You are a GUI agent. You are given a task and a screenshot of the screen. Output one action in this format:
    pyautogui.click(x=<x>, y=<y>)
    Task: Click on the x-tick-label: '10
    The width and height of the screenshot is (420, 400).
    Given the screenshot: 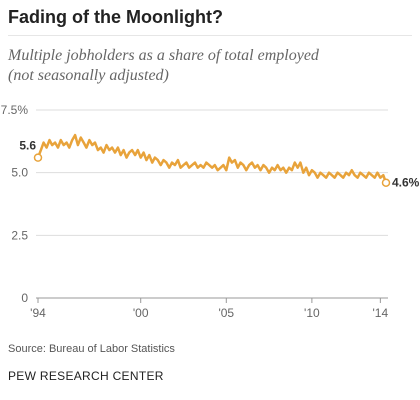 What is the action you would take?
    pyautogui.click(x=312, y=313)
    